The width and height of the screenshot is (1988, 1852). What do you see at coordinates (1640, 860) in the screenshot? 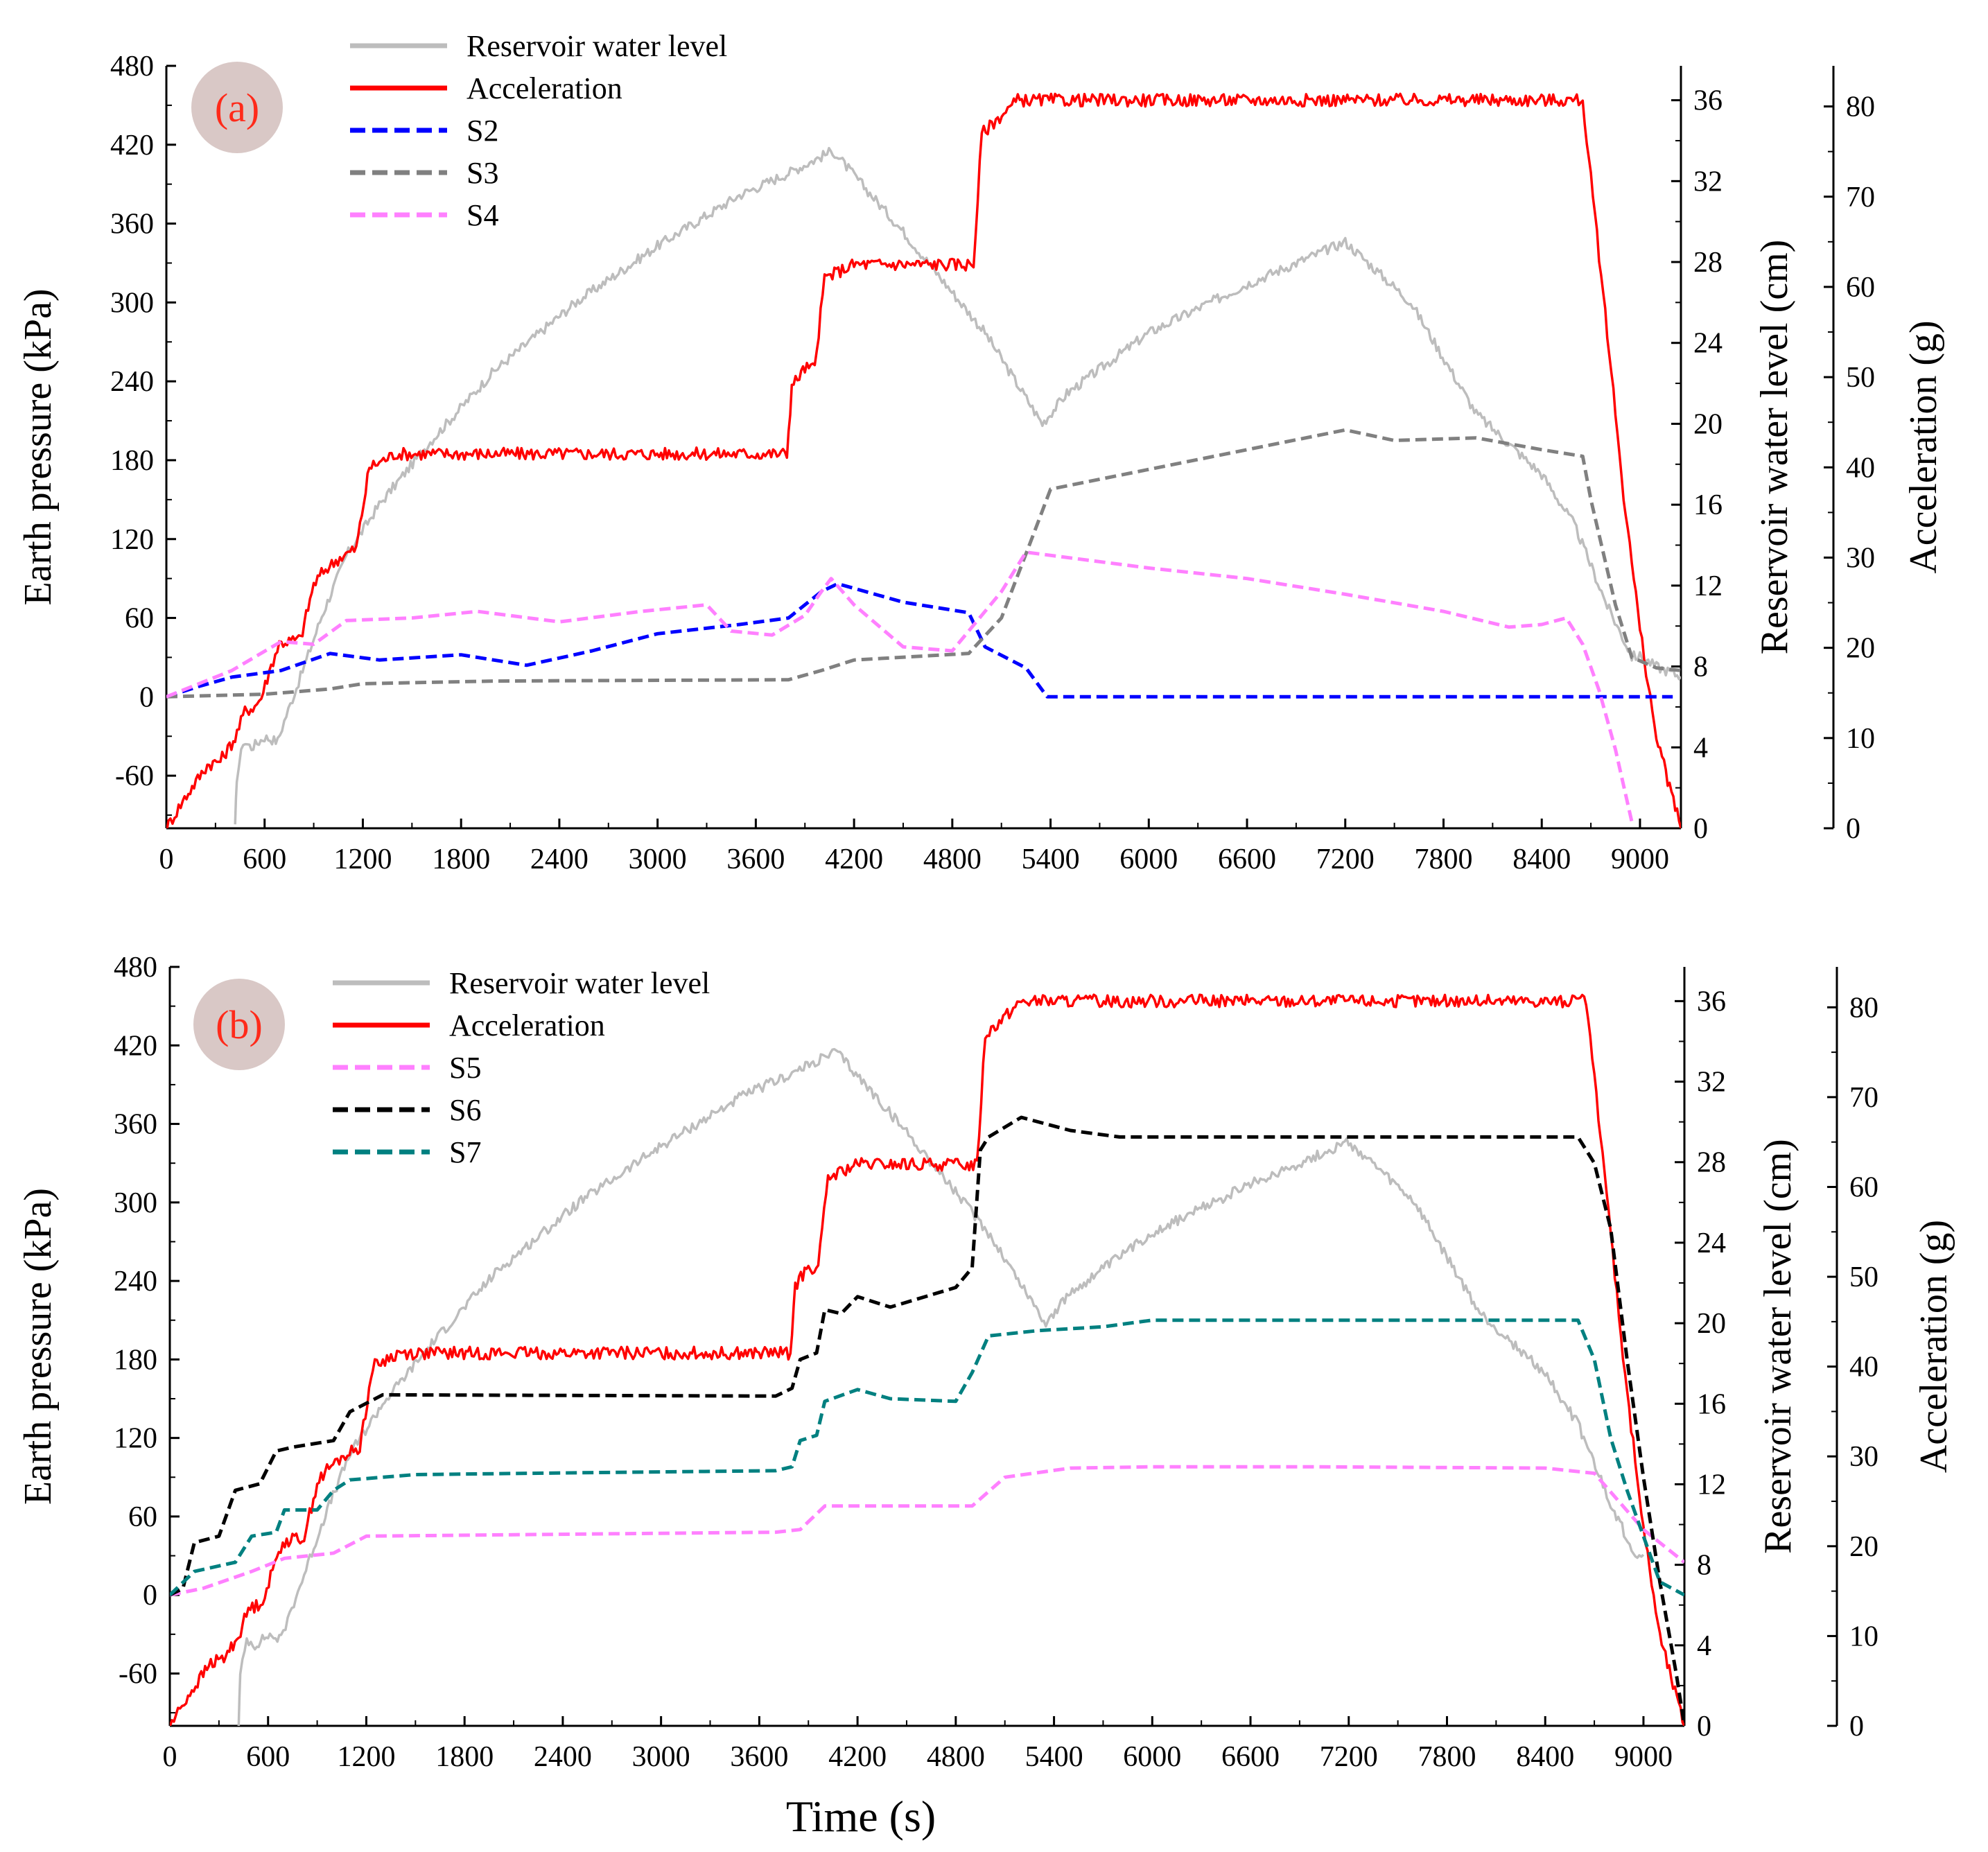
I see `x-tick-label: 9000` at bounding box center [1640, 860].